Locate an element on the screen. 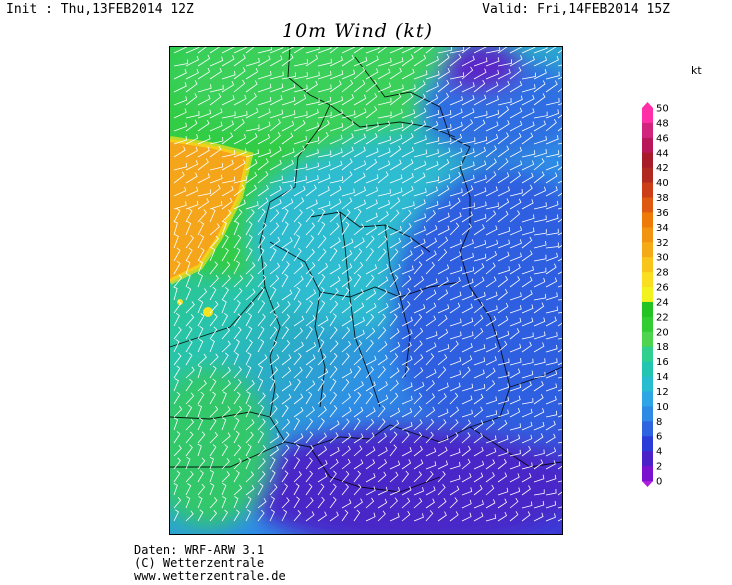 The width and height of the screenshot is (732, 585). scale-bottom-arrow is located at coordinates (647, 484).